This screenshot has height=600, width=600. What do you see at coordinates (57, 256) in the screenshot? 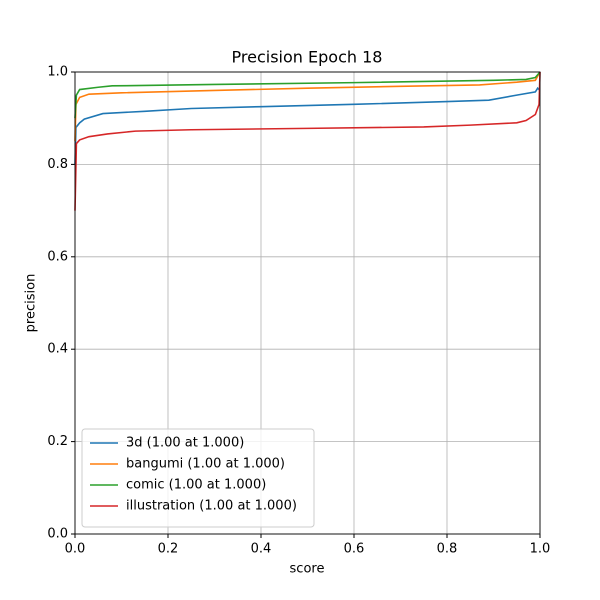
I see `y-tick-label: 0.6` at bounding box center [57, 256].